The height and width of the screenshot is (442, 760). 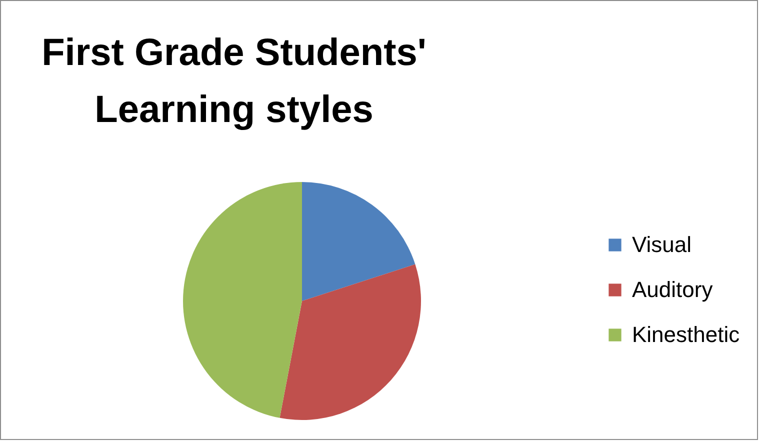 I want to click on legend-label: Kinesthetic, so click(x=686, y=334).